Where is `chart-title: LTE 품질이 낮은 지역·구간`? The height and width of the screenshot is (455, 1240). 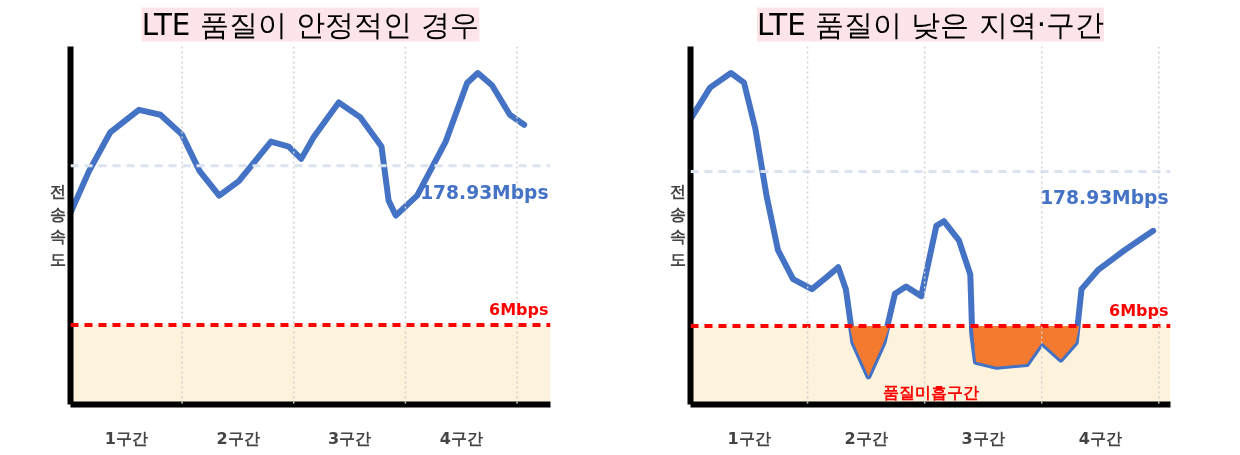 chart-title: LTE 품질이 낮은 지역·구간 is located at coordinates (930, 24).